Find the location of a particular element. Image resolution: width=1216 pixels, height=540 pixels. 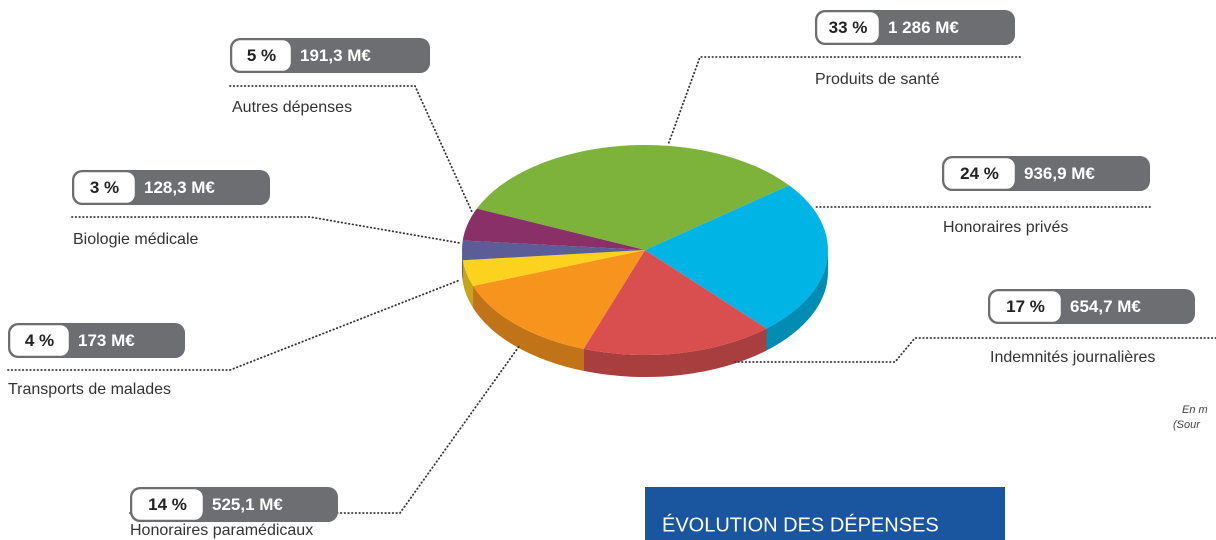

amount-label: 654,7 M€ is located at coordinates (1105, 306).